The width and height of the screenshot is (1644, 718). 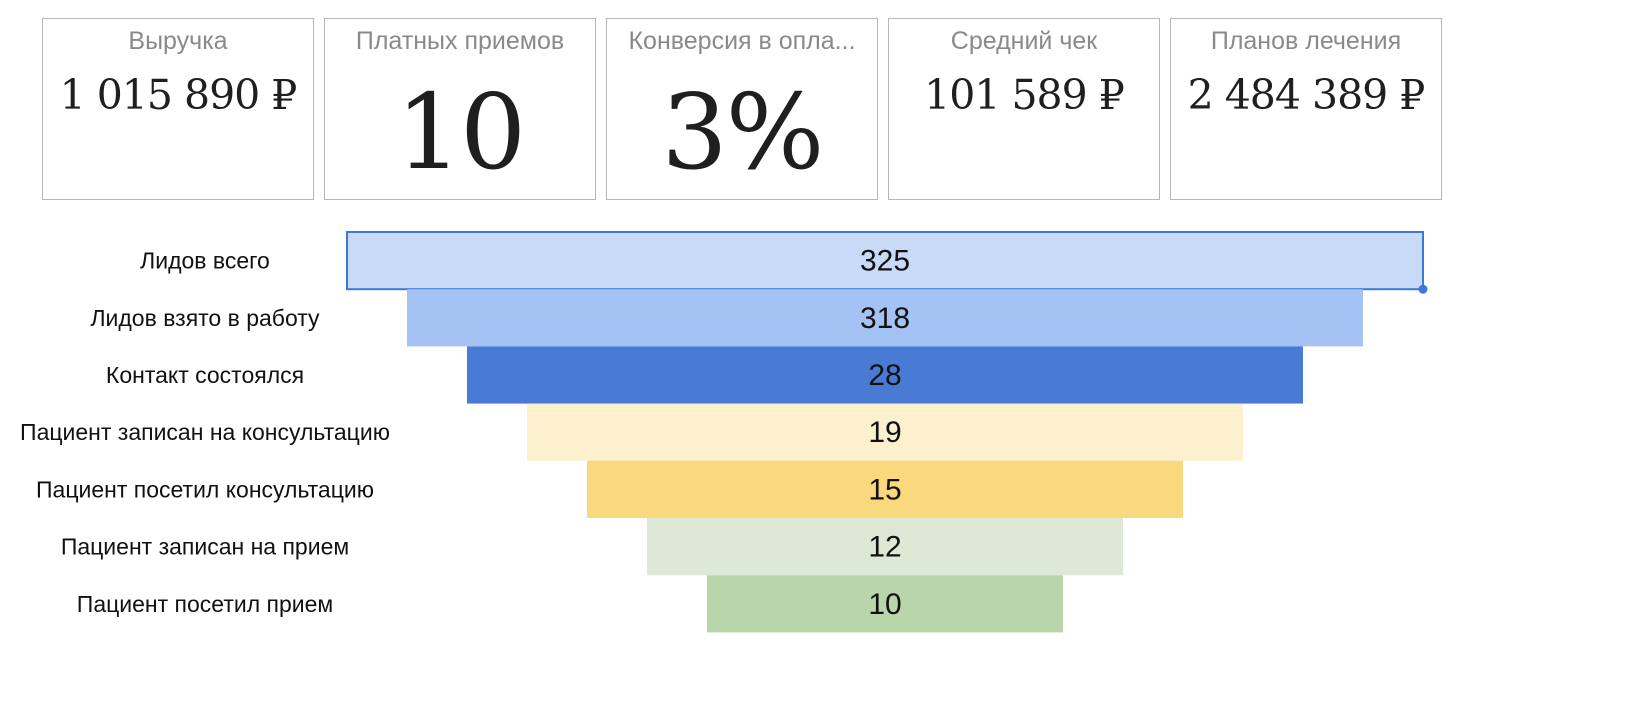 I want to click on funnel-value-label: 19, so click(x=884, y=432).